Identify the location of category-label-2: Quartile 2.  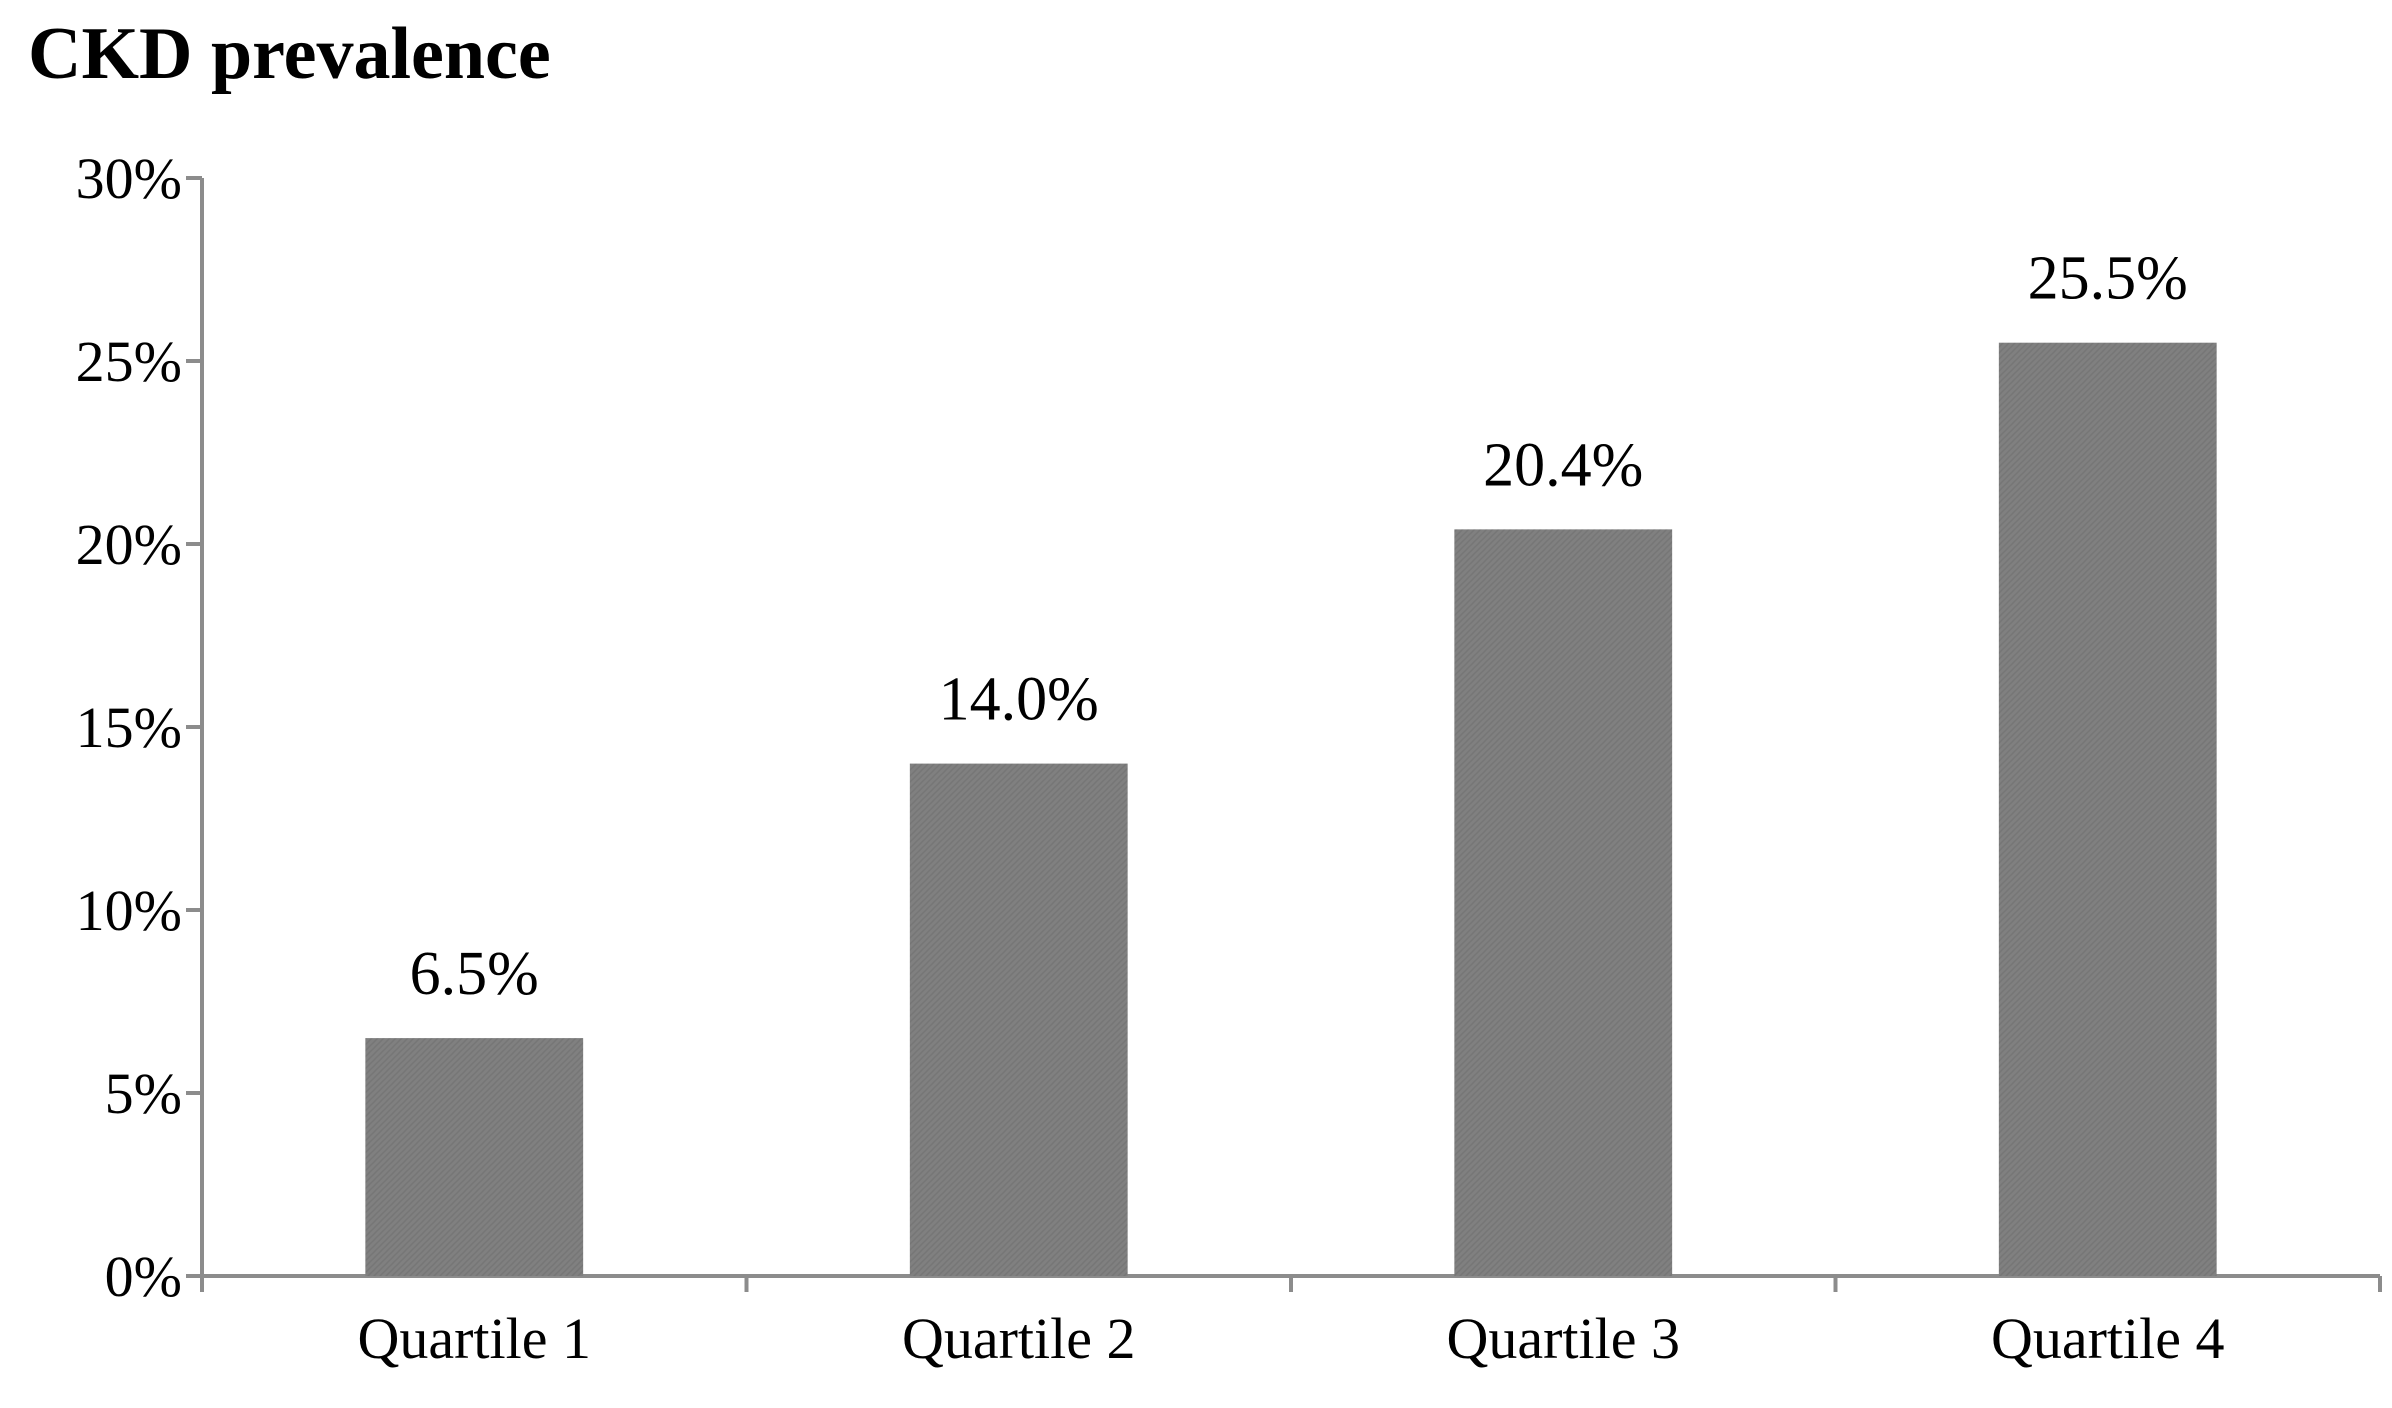
(1019, 1338).